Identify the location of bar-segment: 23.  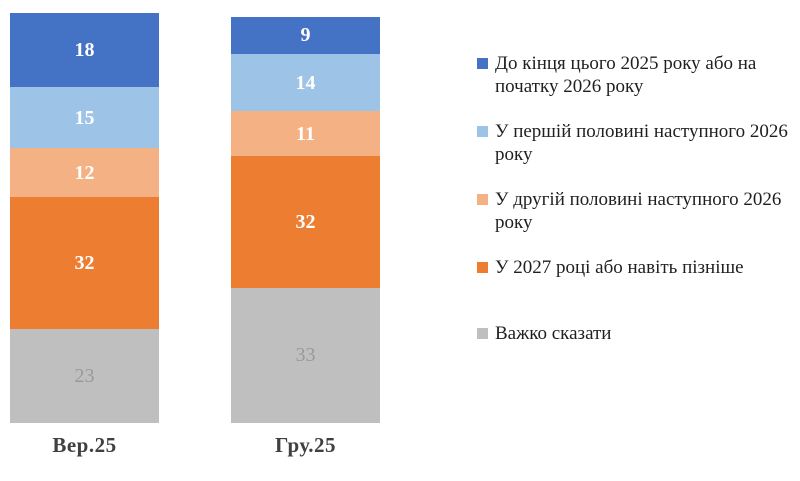
(84, 375).